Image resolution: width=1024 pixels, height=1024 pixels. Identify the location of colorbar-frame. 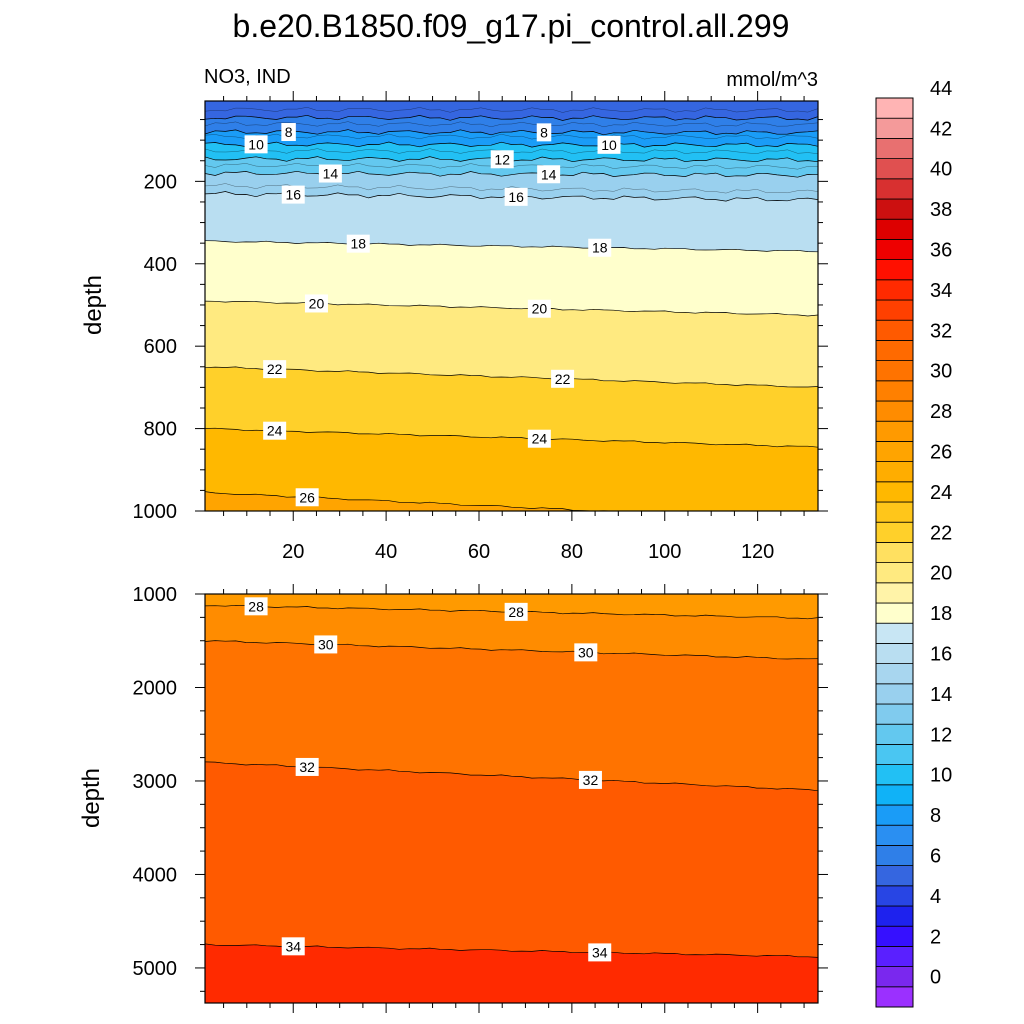
(894, 552).